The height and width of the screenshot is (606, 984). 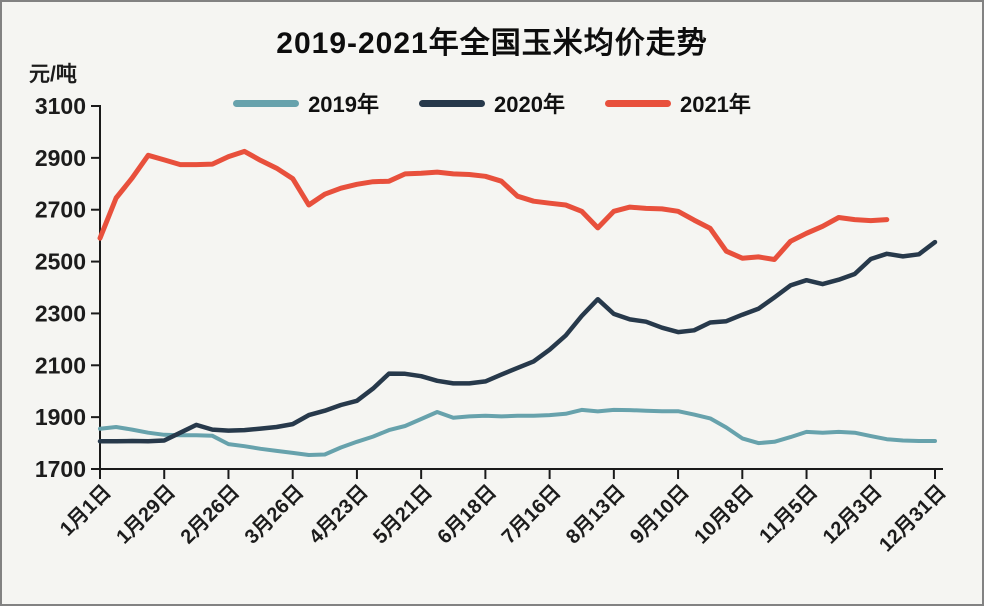 What do you see at coordinates (338, 514) in the screenshot?
I see `x-tick-label: 4月23日` at bounding box center [338, 514].